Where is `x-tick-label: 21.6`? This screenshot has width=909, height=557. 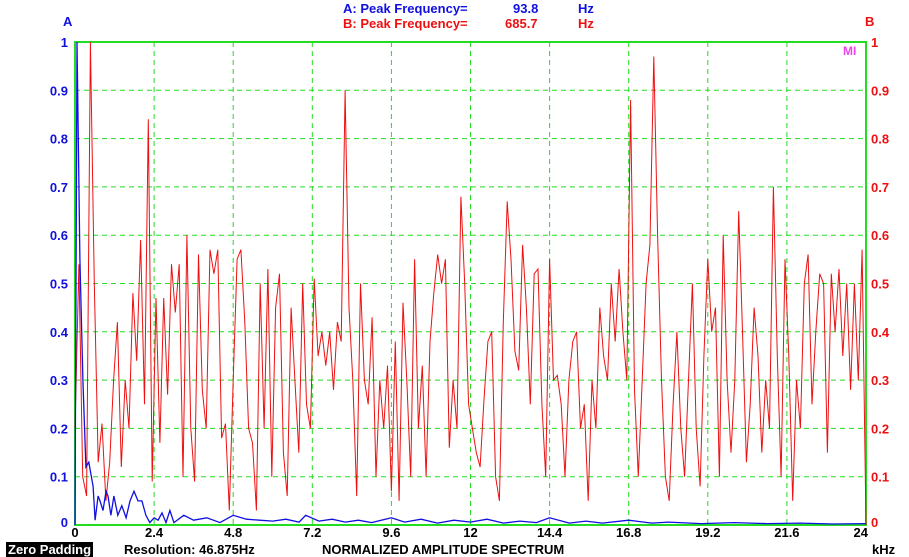
x-tick-label: 21.6 is located at coordinates (786, 532).